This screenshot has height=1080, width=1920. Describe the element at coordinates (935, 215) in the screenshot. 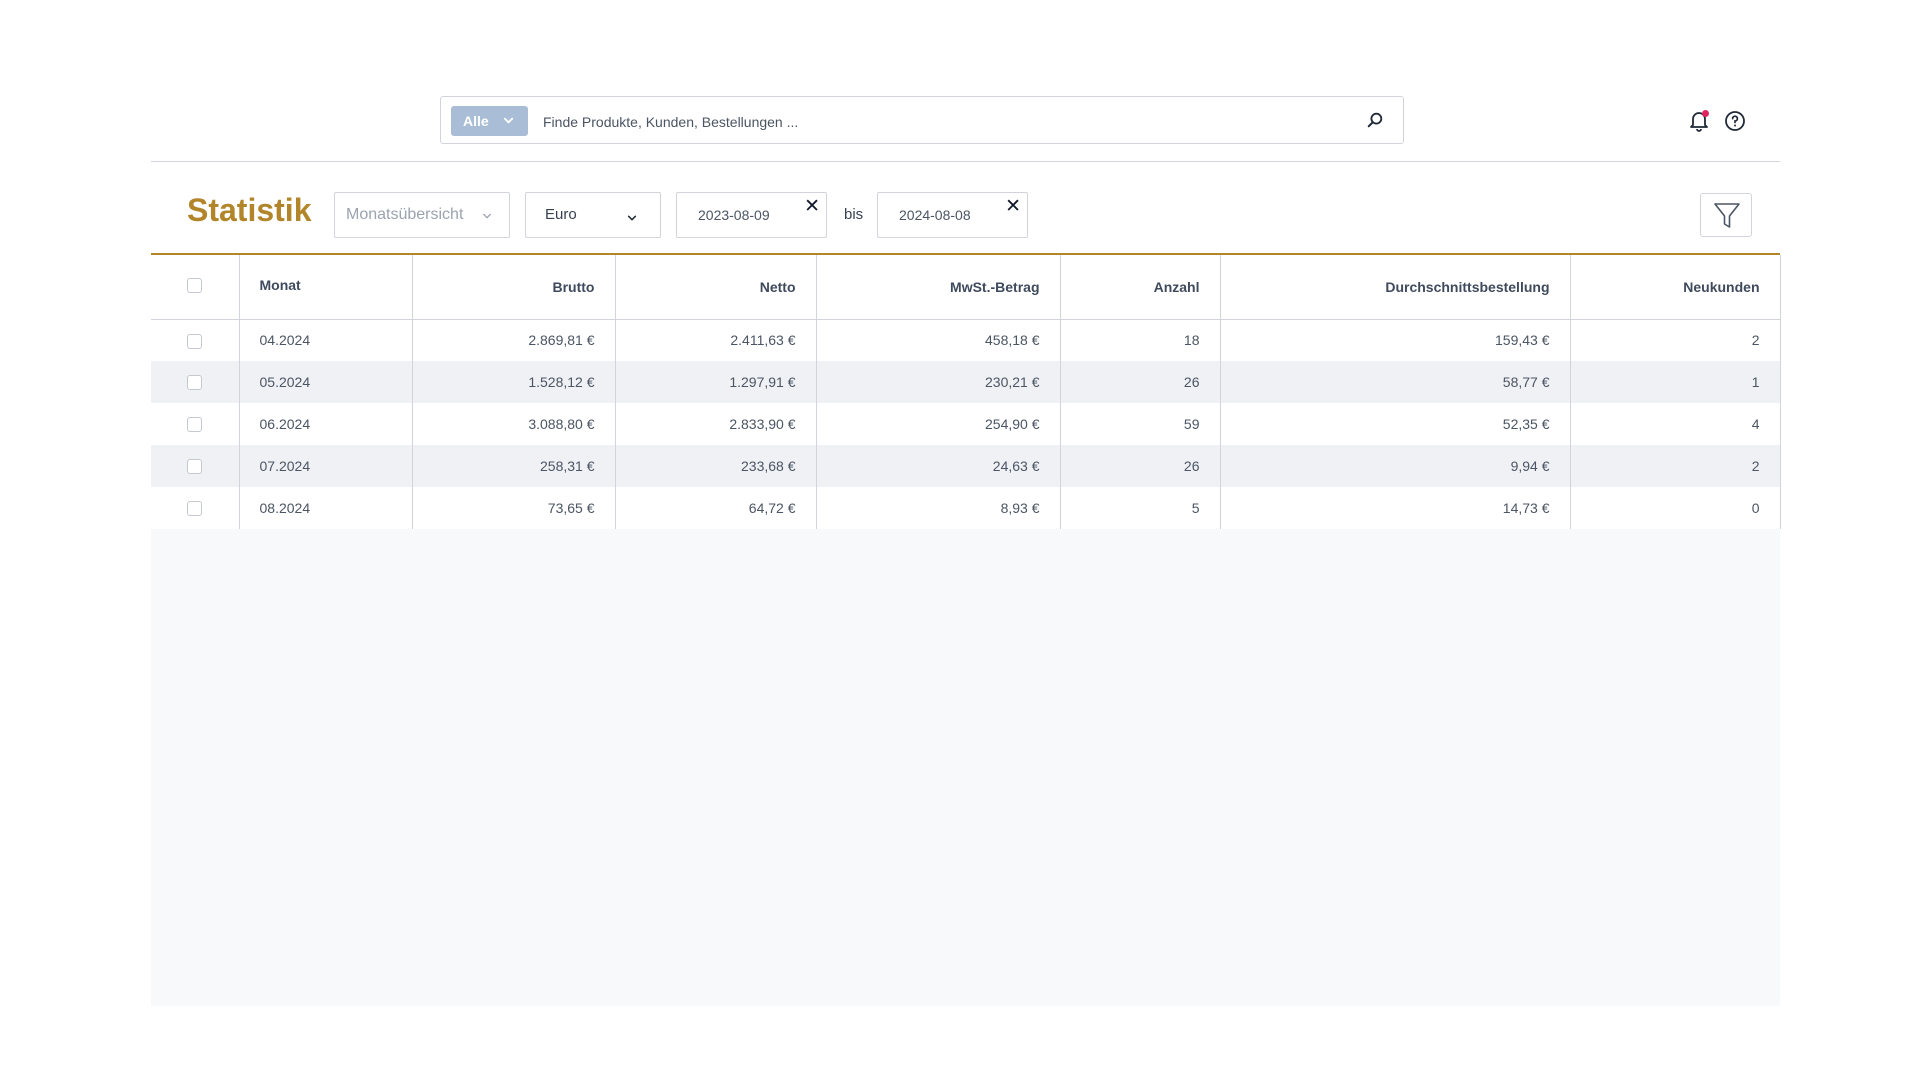

I see `date-to-value: 2024-08-08` at that location.